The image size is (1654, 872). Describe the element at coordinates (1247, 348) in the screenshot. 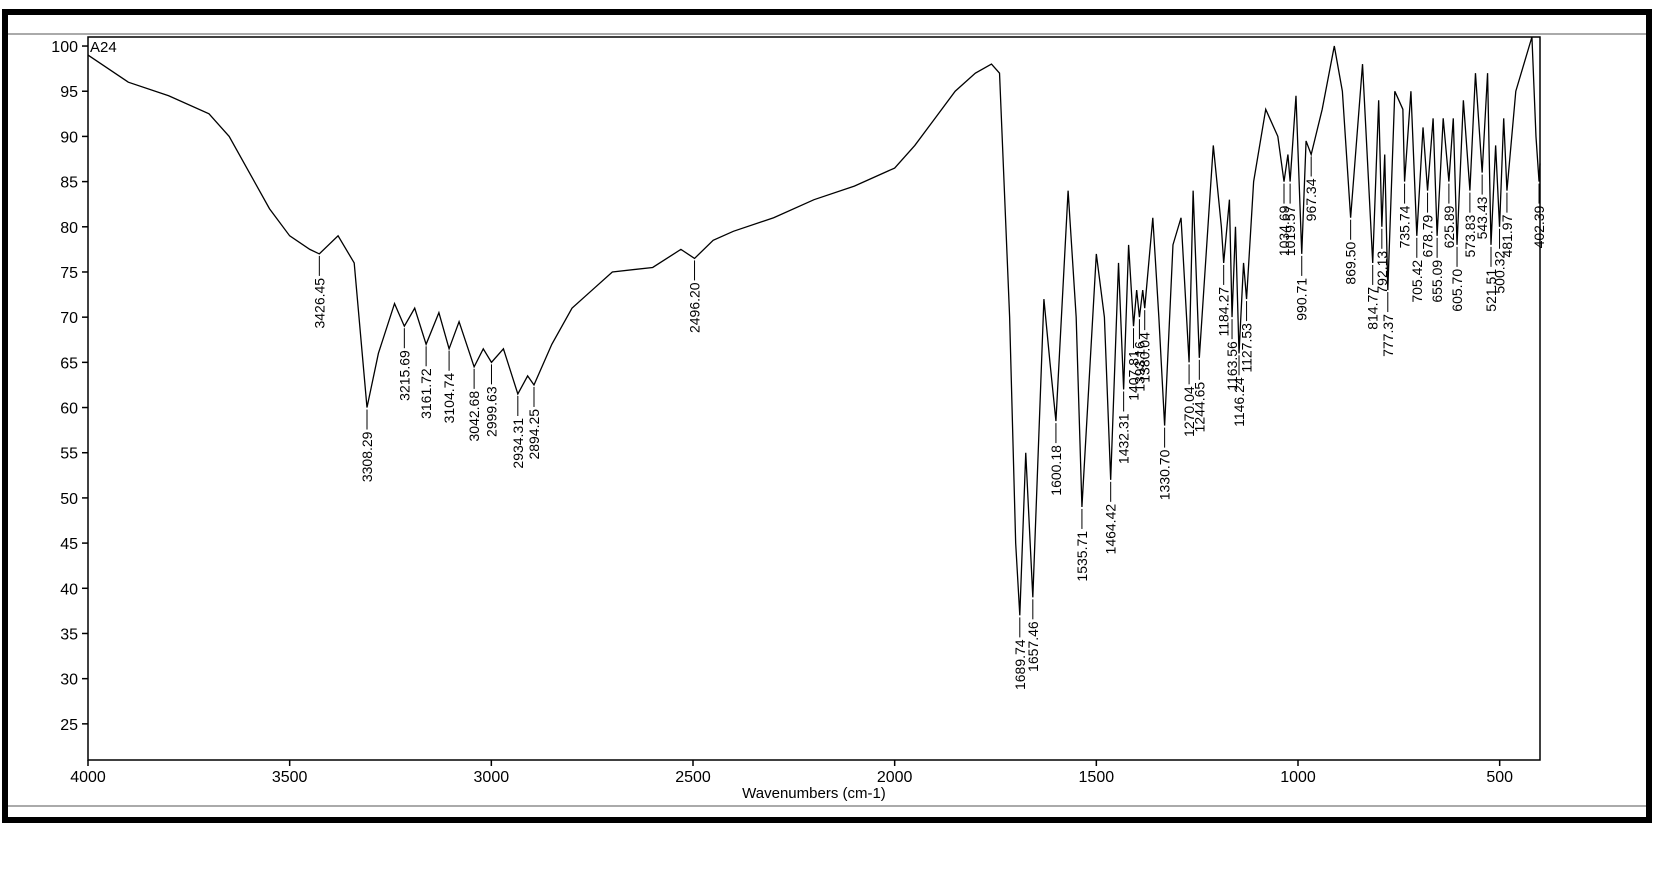

I see `peak-label: 1127.53` at that location.